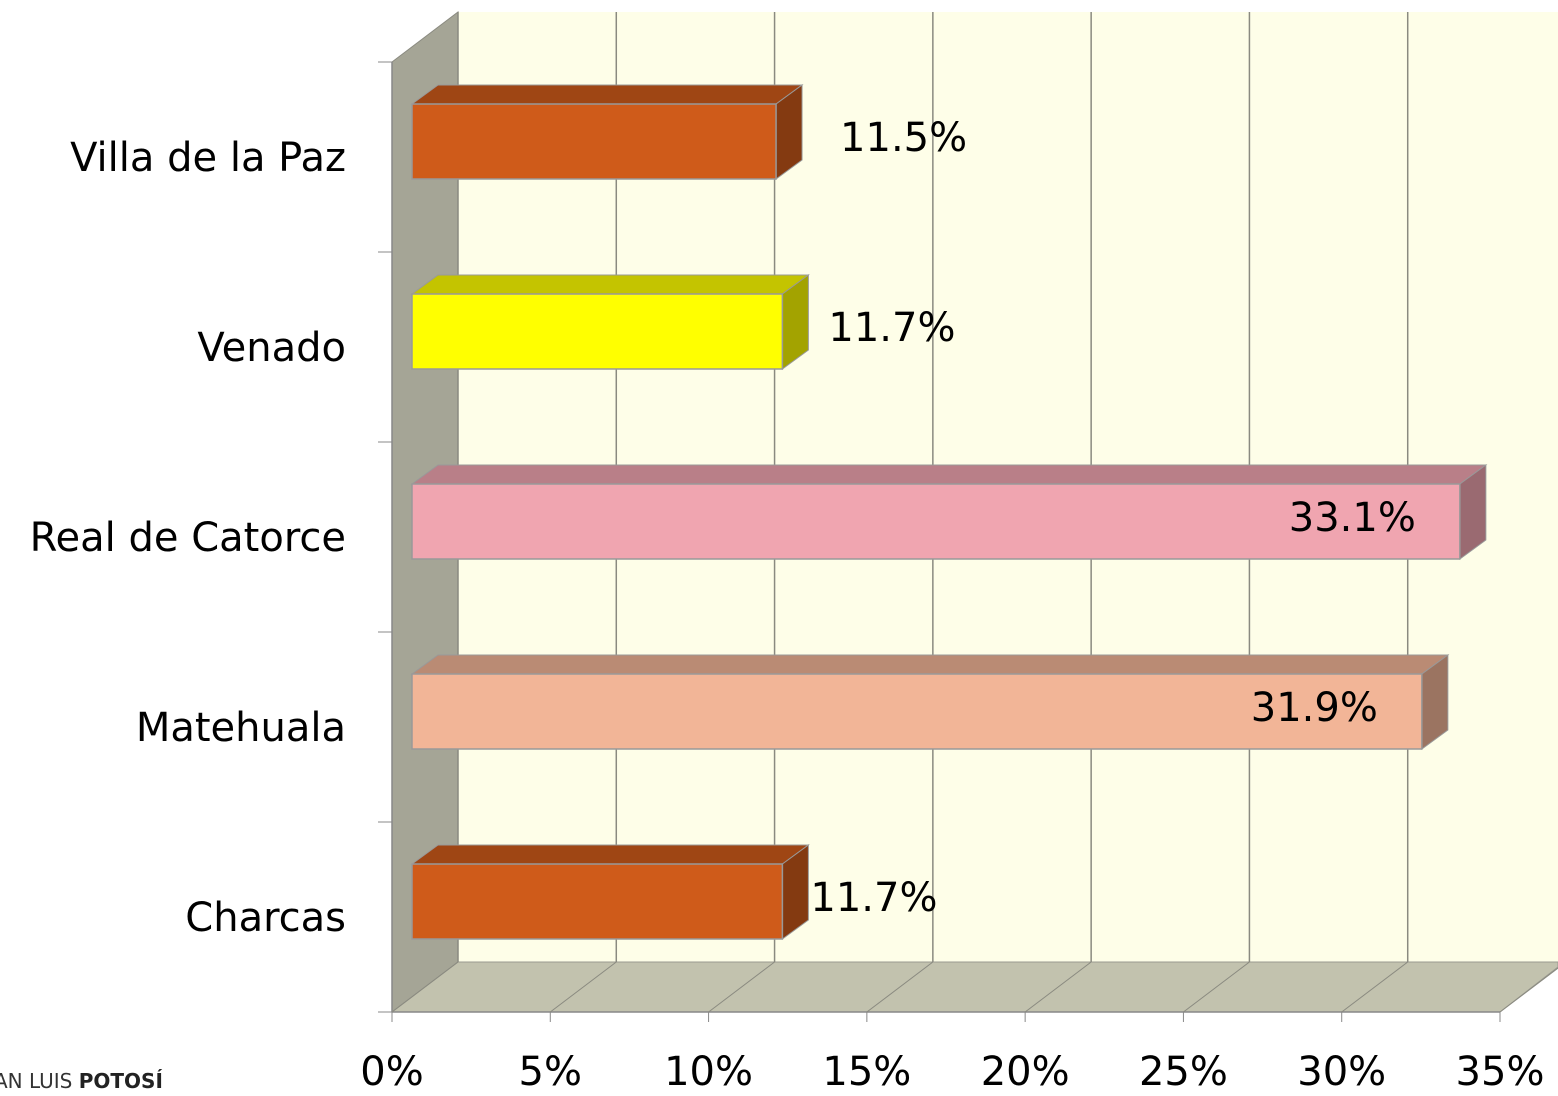 The width and height of the screenshot is (1558, 1096). Describe the element at coordinates (265, 918) in the screenshot. I see `category-label: Charcas` at that location.